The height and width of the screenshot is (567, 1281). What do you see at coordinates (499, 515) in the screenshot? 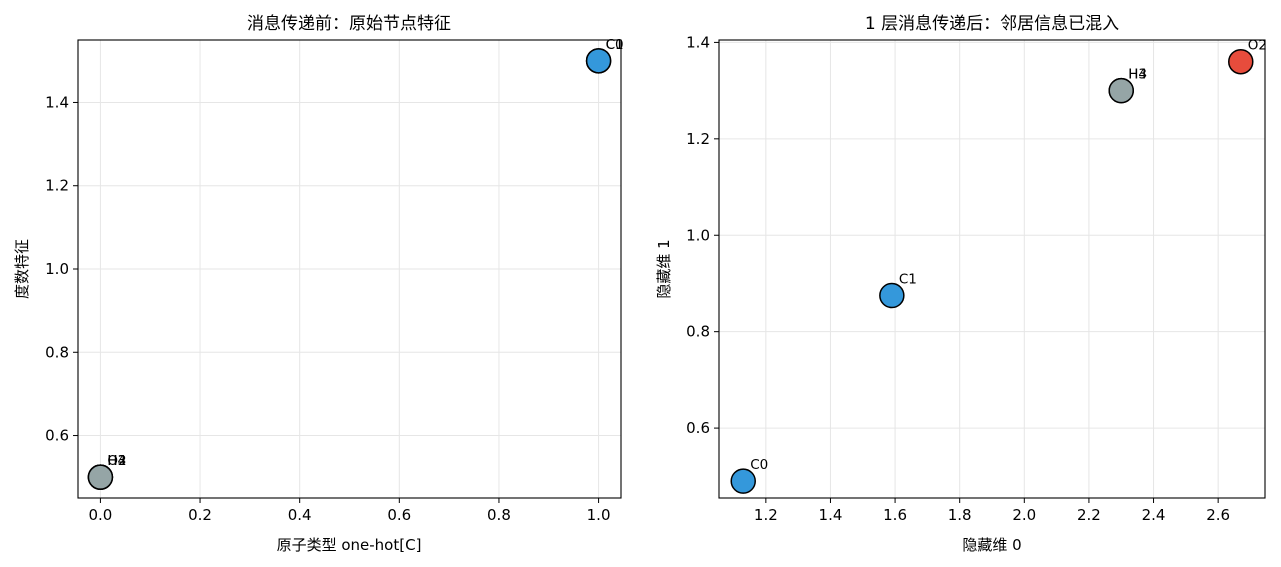
I see `x-tick-label: 0.8` at bounding box center [499, 515].